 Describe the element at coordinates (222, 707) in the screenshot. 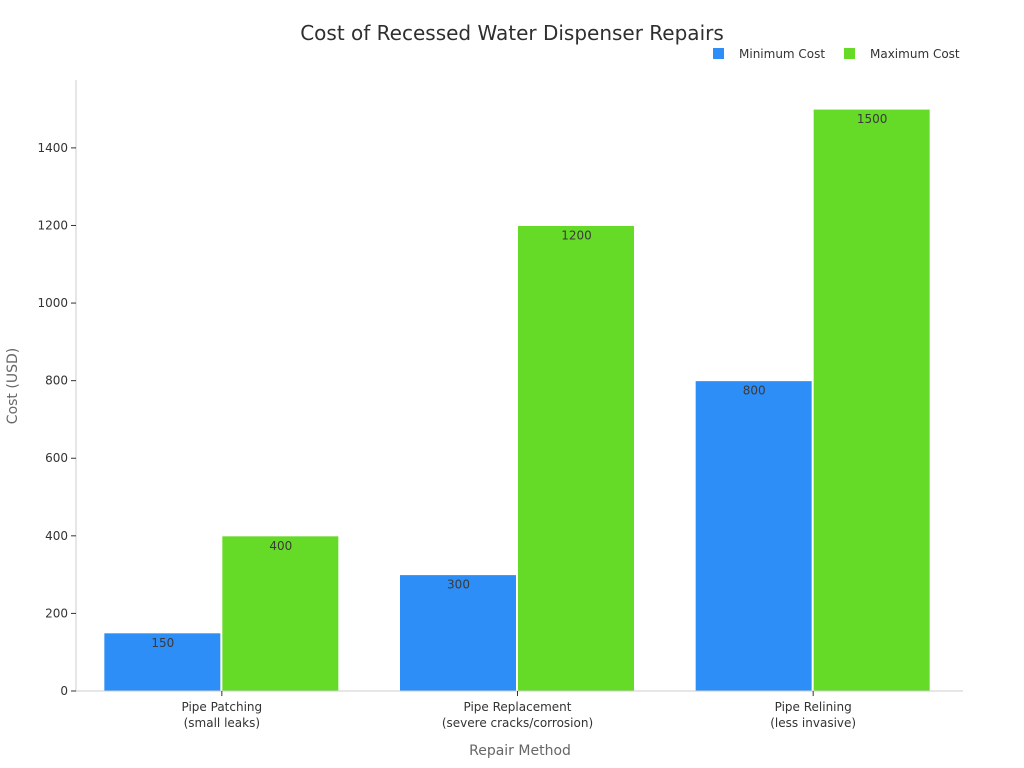

I see `x-category-label-line: Pipe Patching` at that location.